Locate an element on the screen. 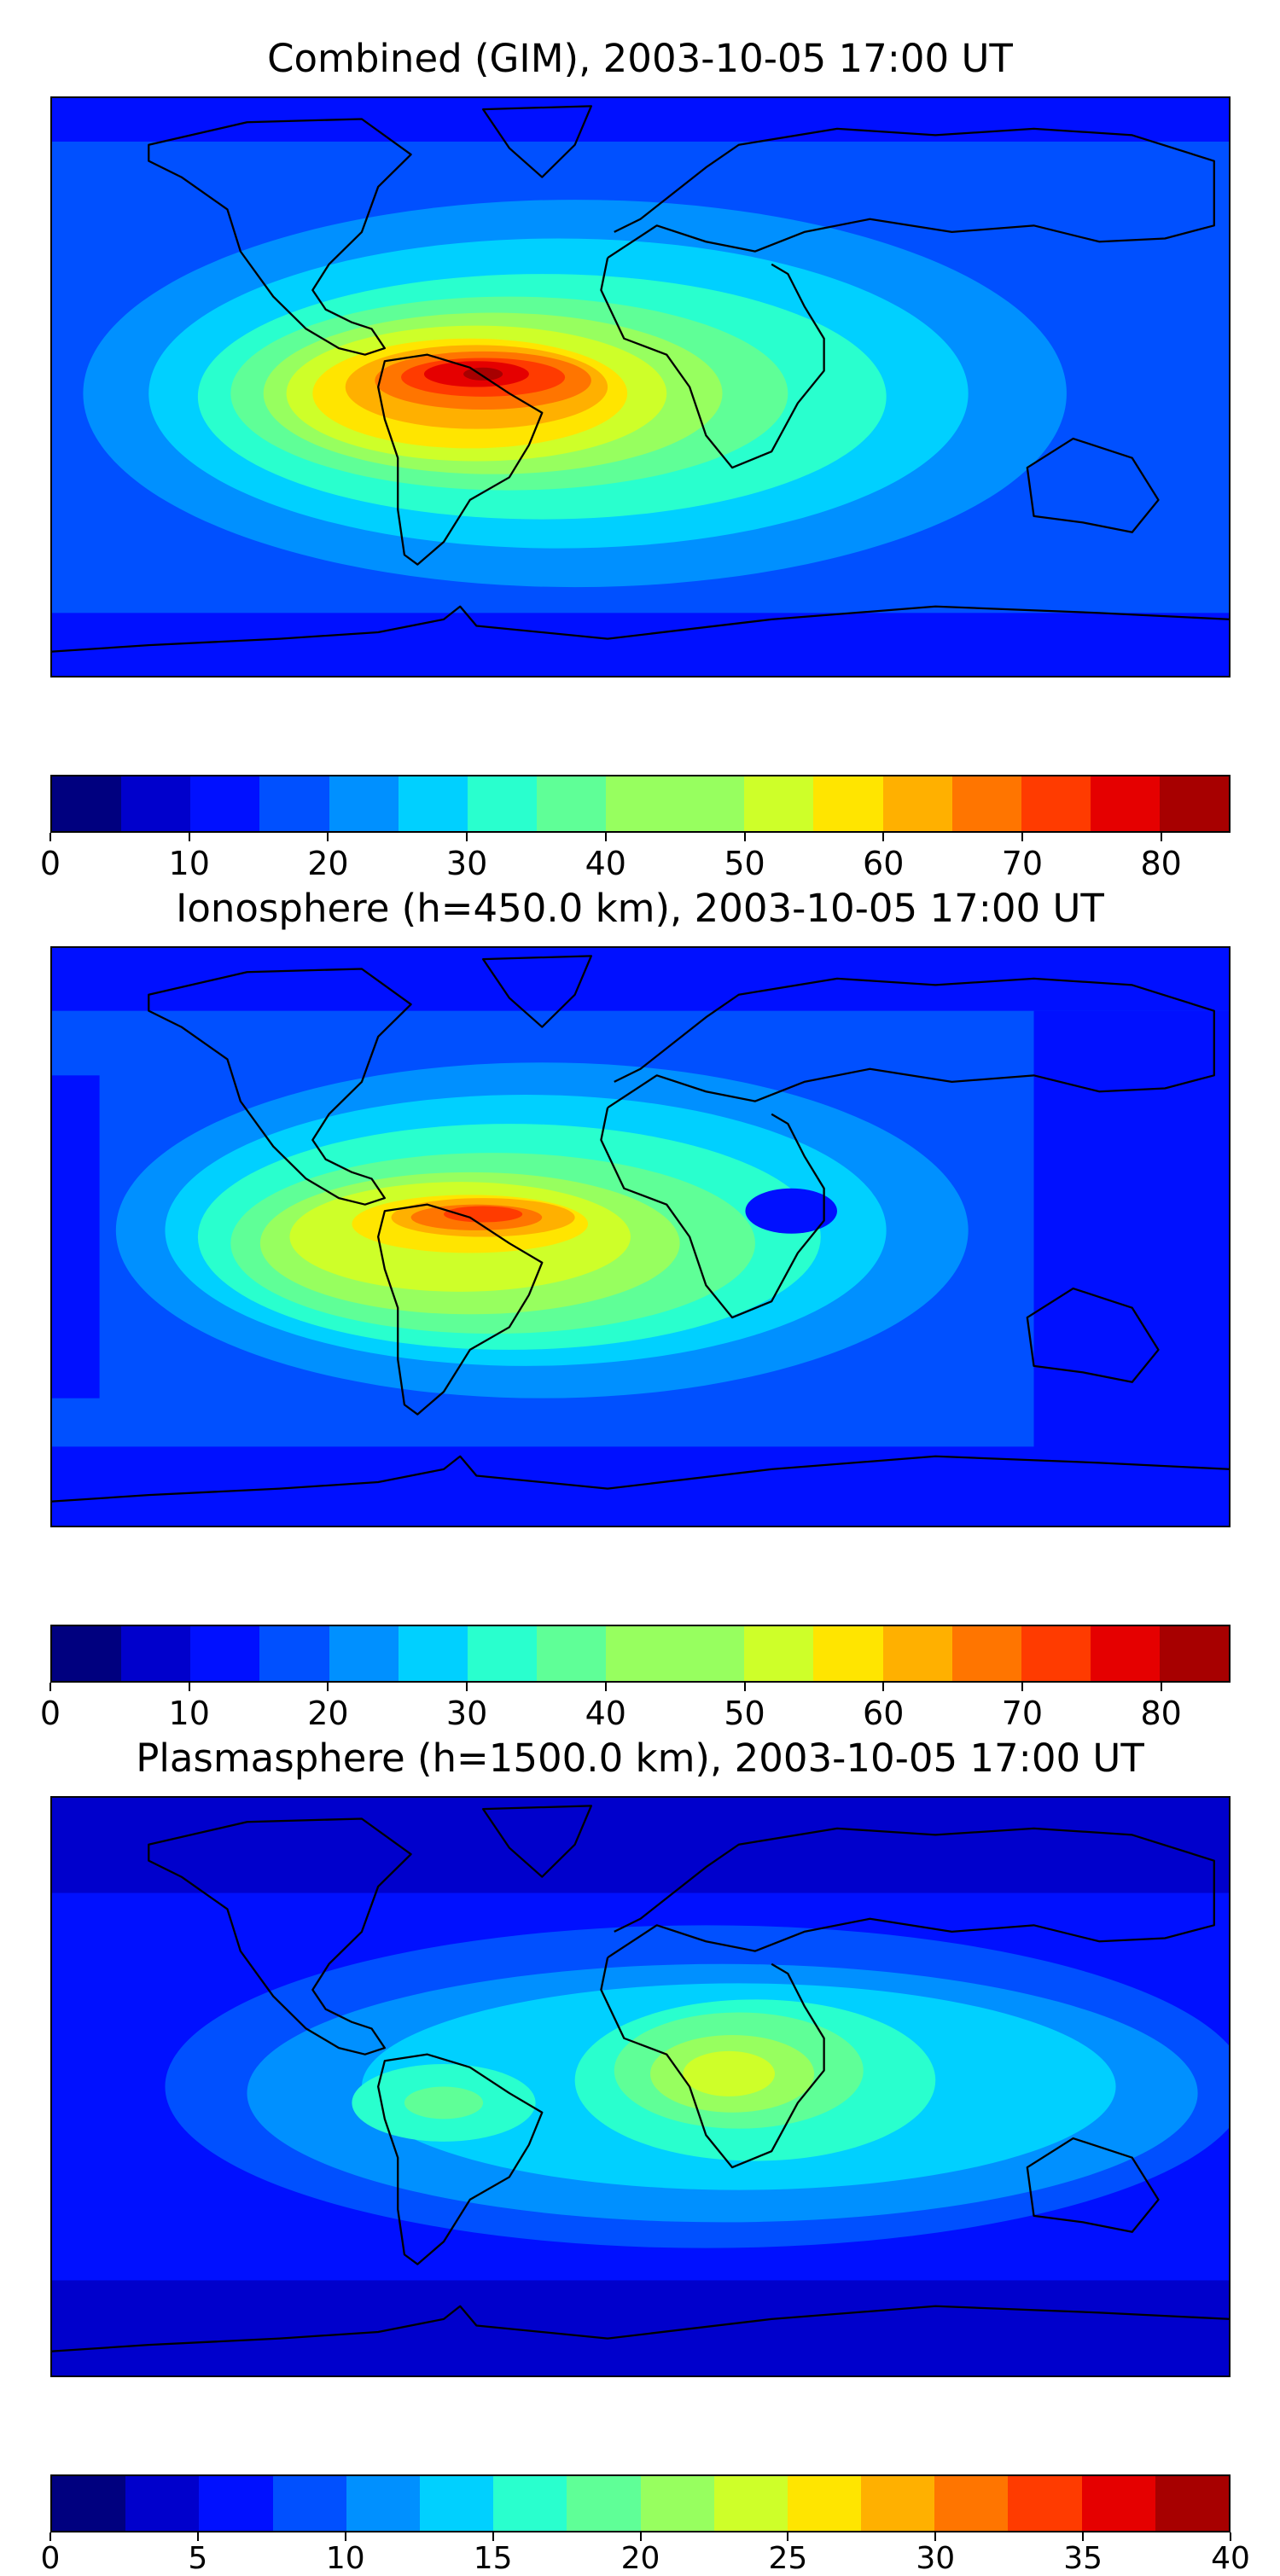 This screenshot has height=2576, width=1280. panel-2-colorbar is located at coordinates (640, 1654).